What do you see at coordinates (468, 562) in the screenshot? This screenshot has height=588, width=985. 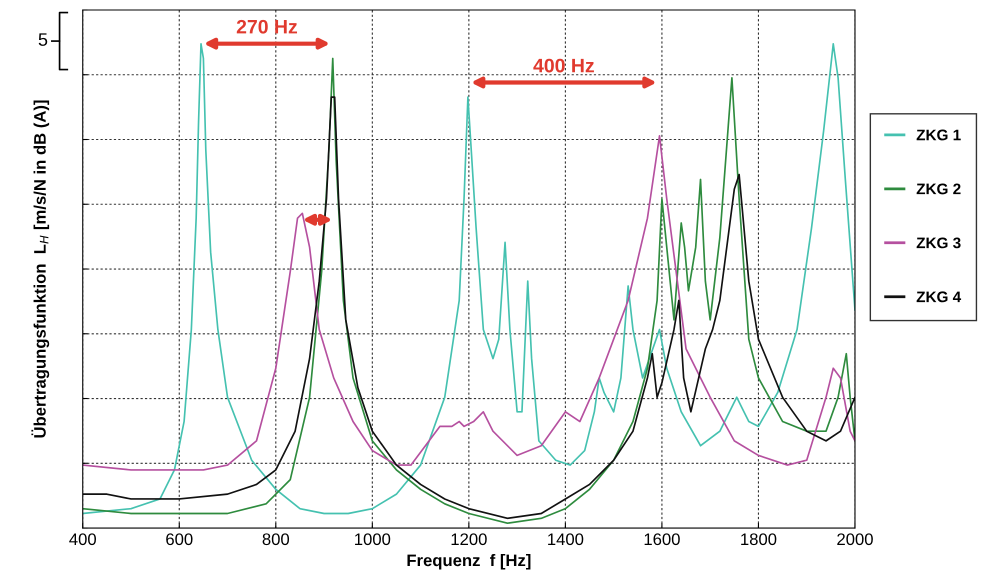 I see `x-axis-title: Frequenz f [Hz]` at bounding box center [468, 562].